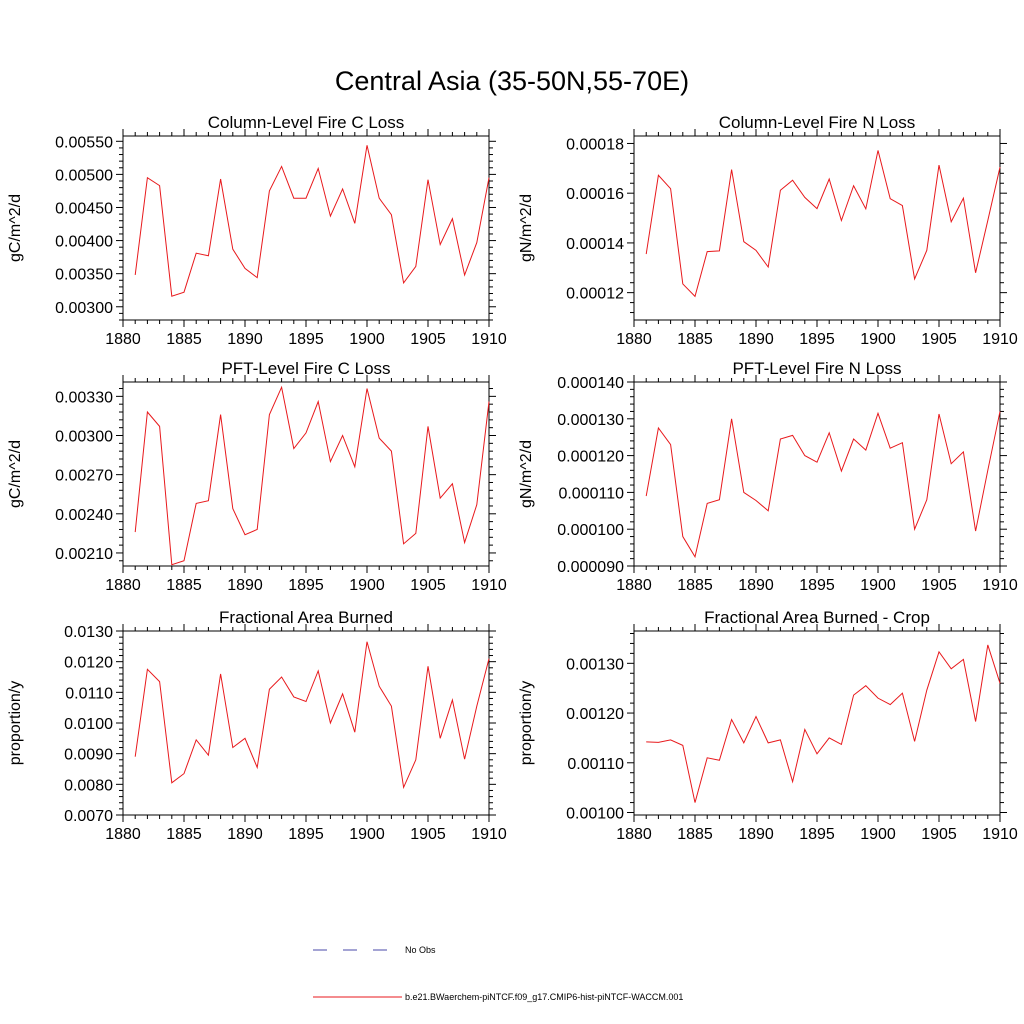  I want to click on y-tick-label: 0.00550, so click(84, 142).